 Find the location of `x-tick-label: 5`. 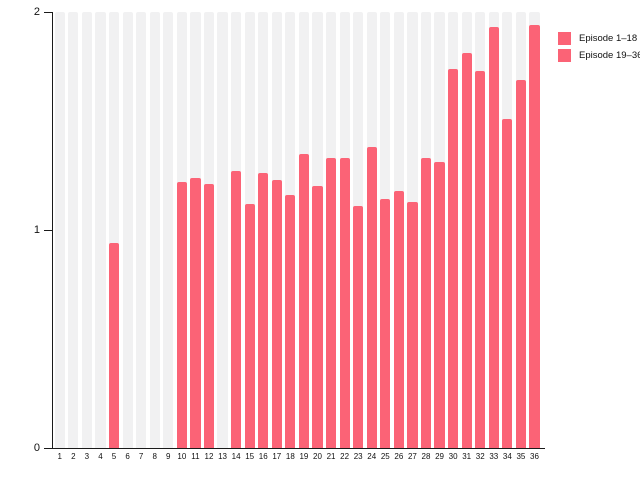

x-tick-label: 5 is located at coordinates (114, 456).